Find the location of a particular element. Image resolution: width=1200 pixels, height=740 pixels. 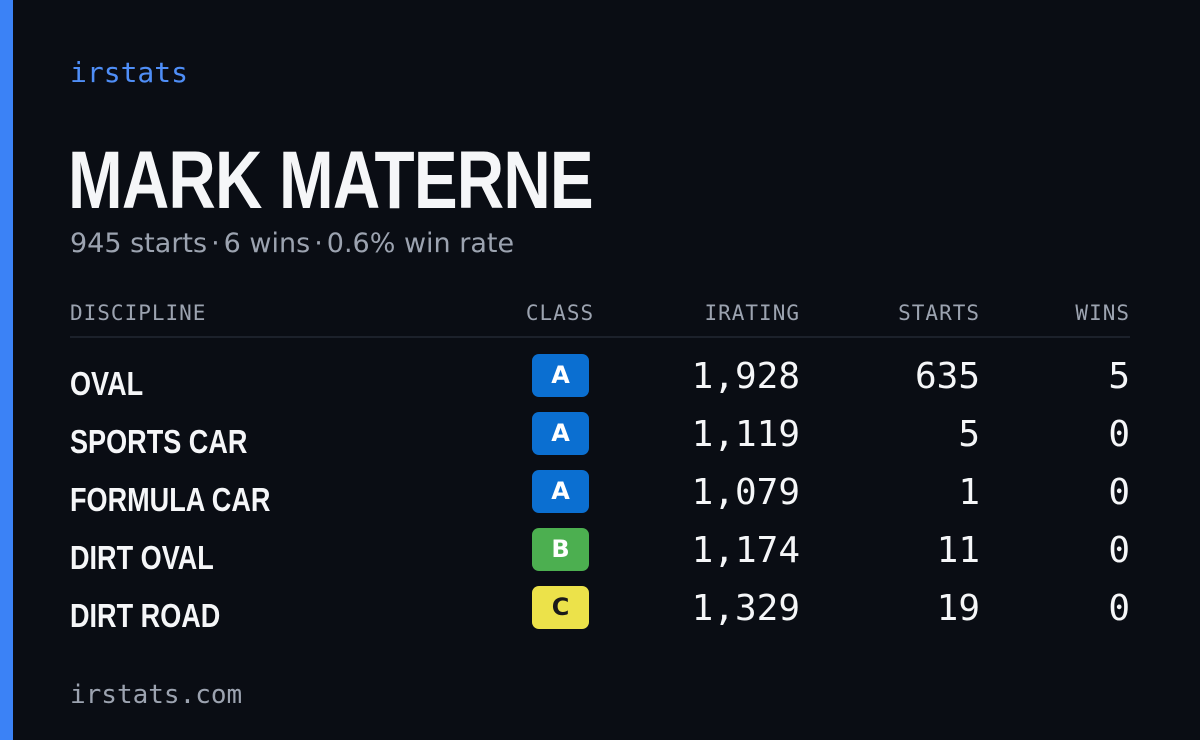

discipline-name: OVAL is located at coordinates (107, 383).